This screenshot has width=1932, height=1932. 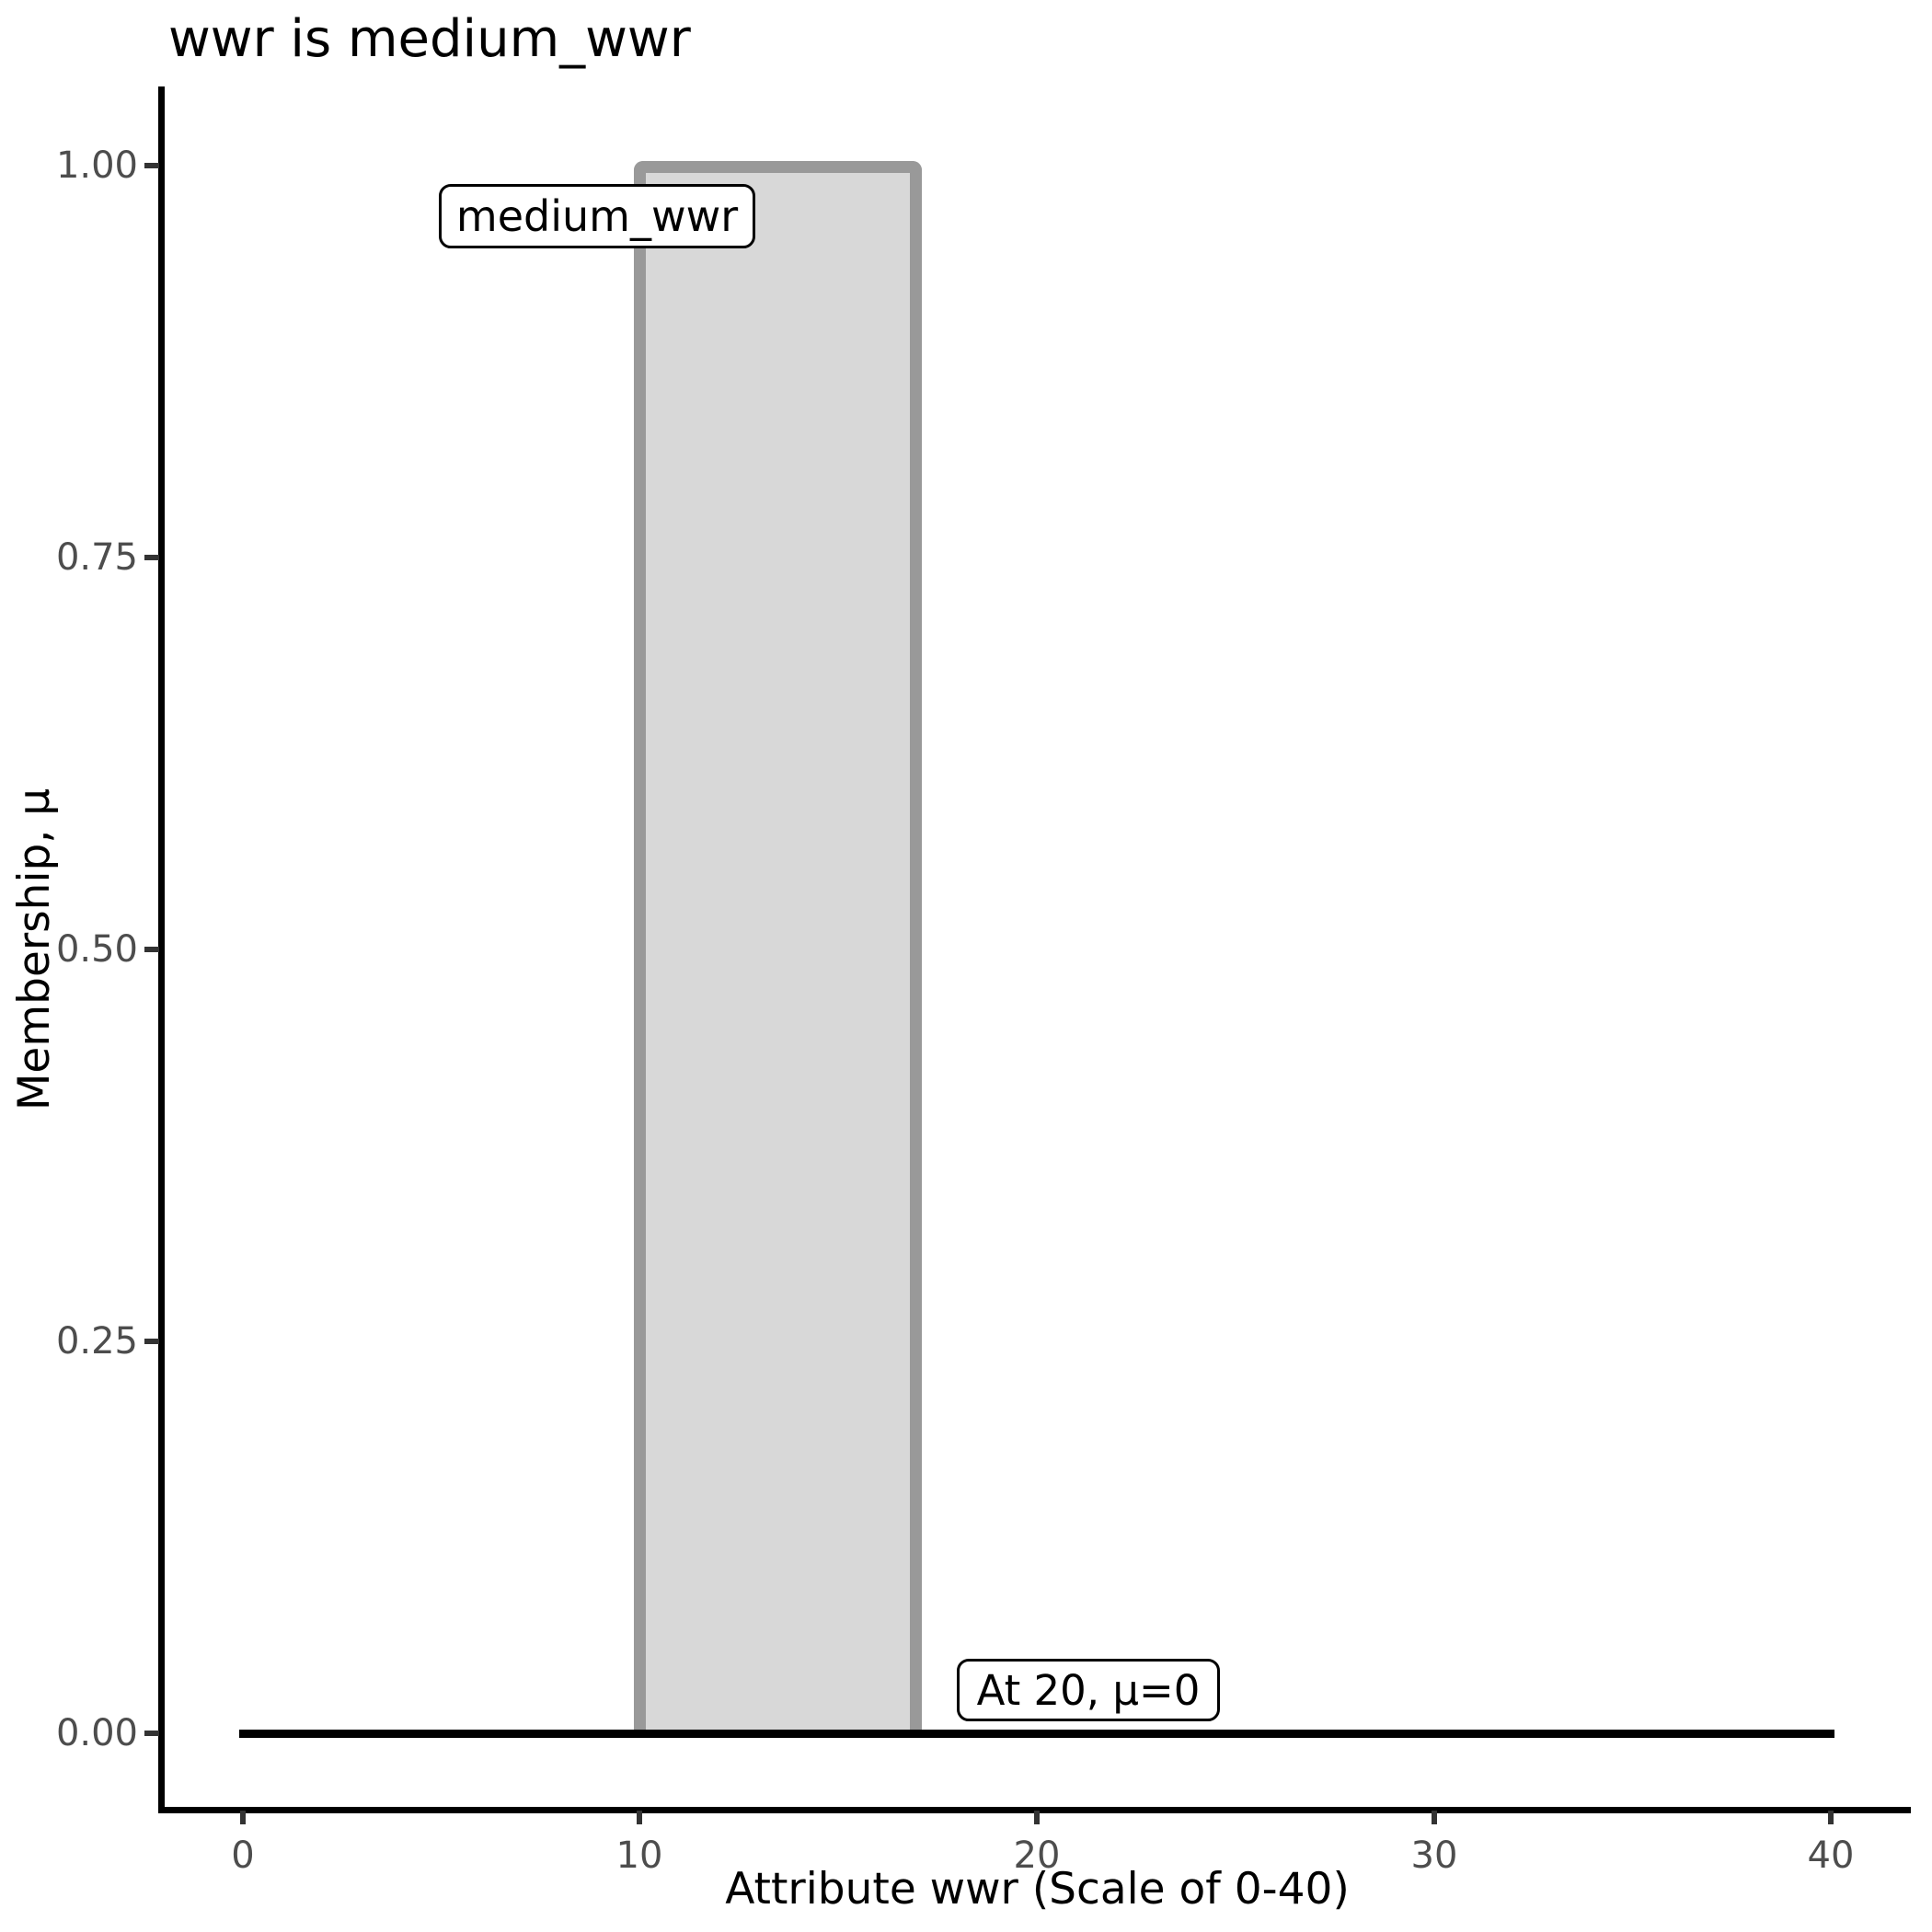 I want to click on x-axis-title: Attribute wwr (Scale of 0-40), so click(x=1037, y=1890).